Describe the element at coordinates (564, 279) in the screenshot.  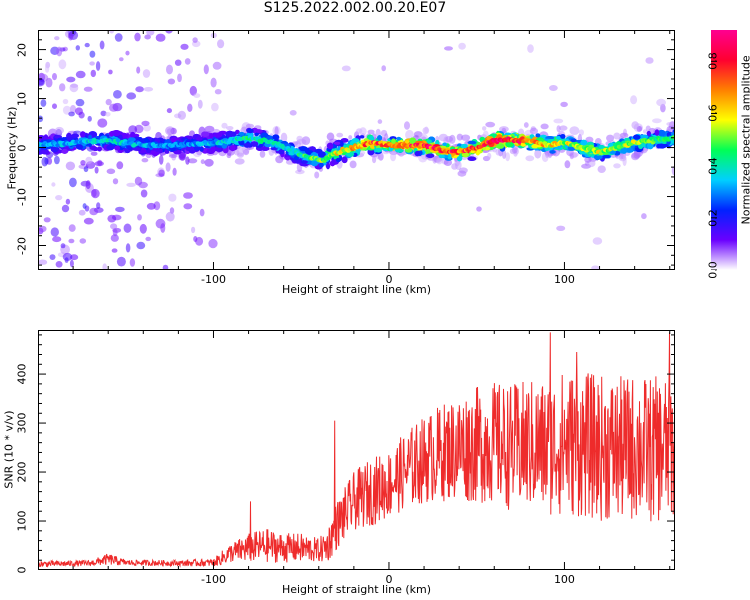
I see `spectrogram-xtick-label: 100` at that location.